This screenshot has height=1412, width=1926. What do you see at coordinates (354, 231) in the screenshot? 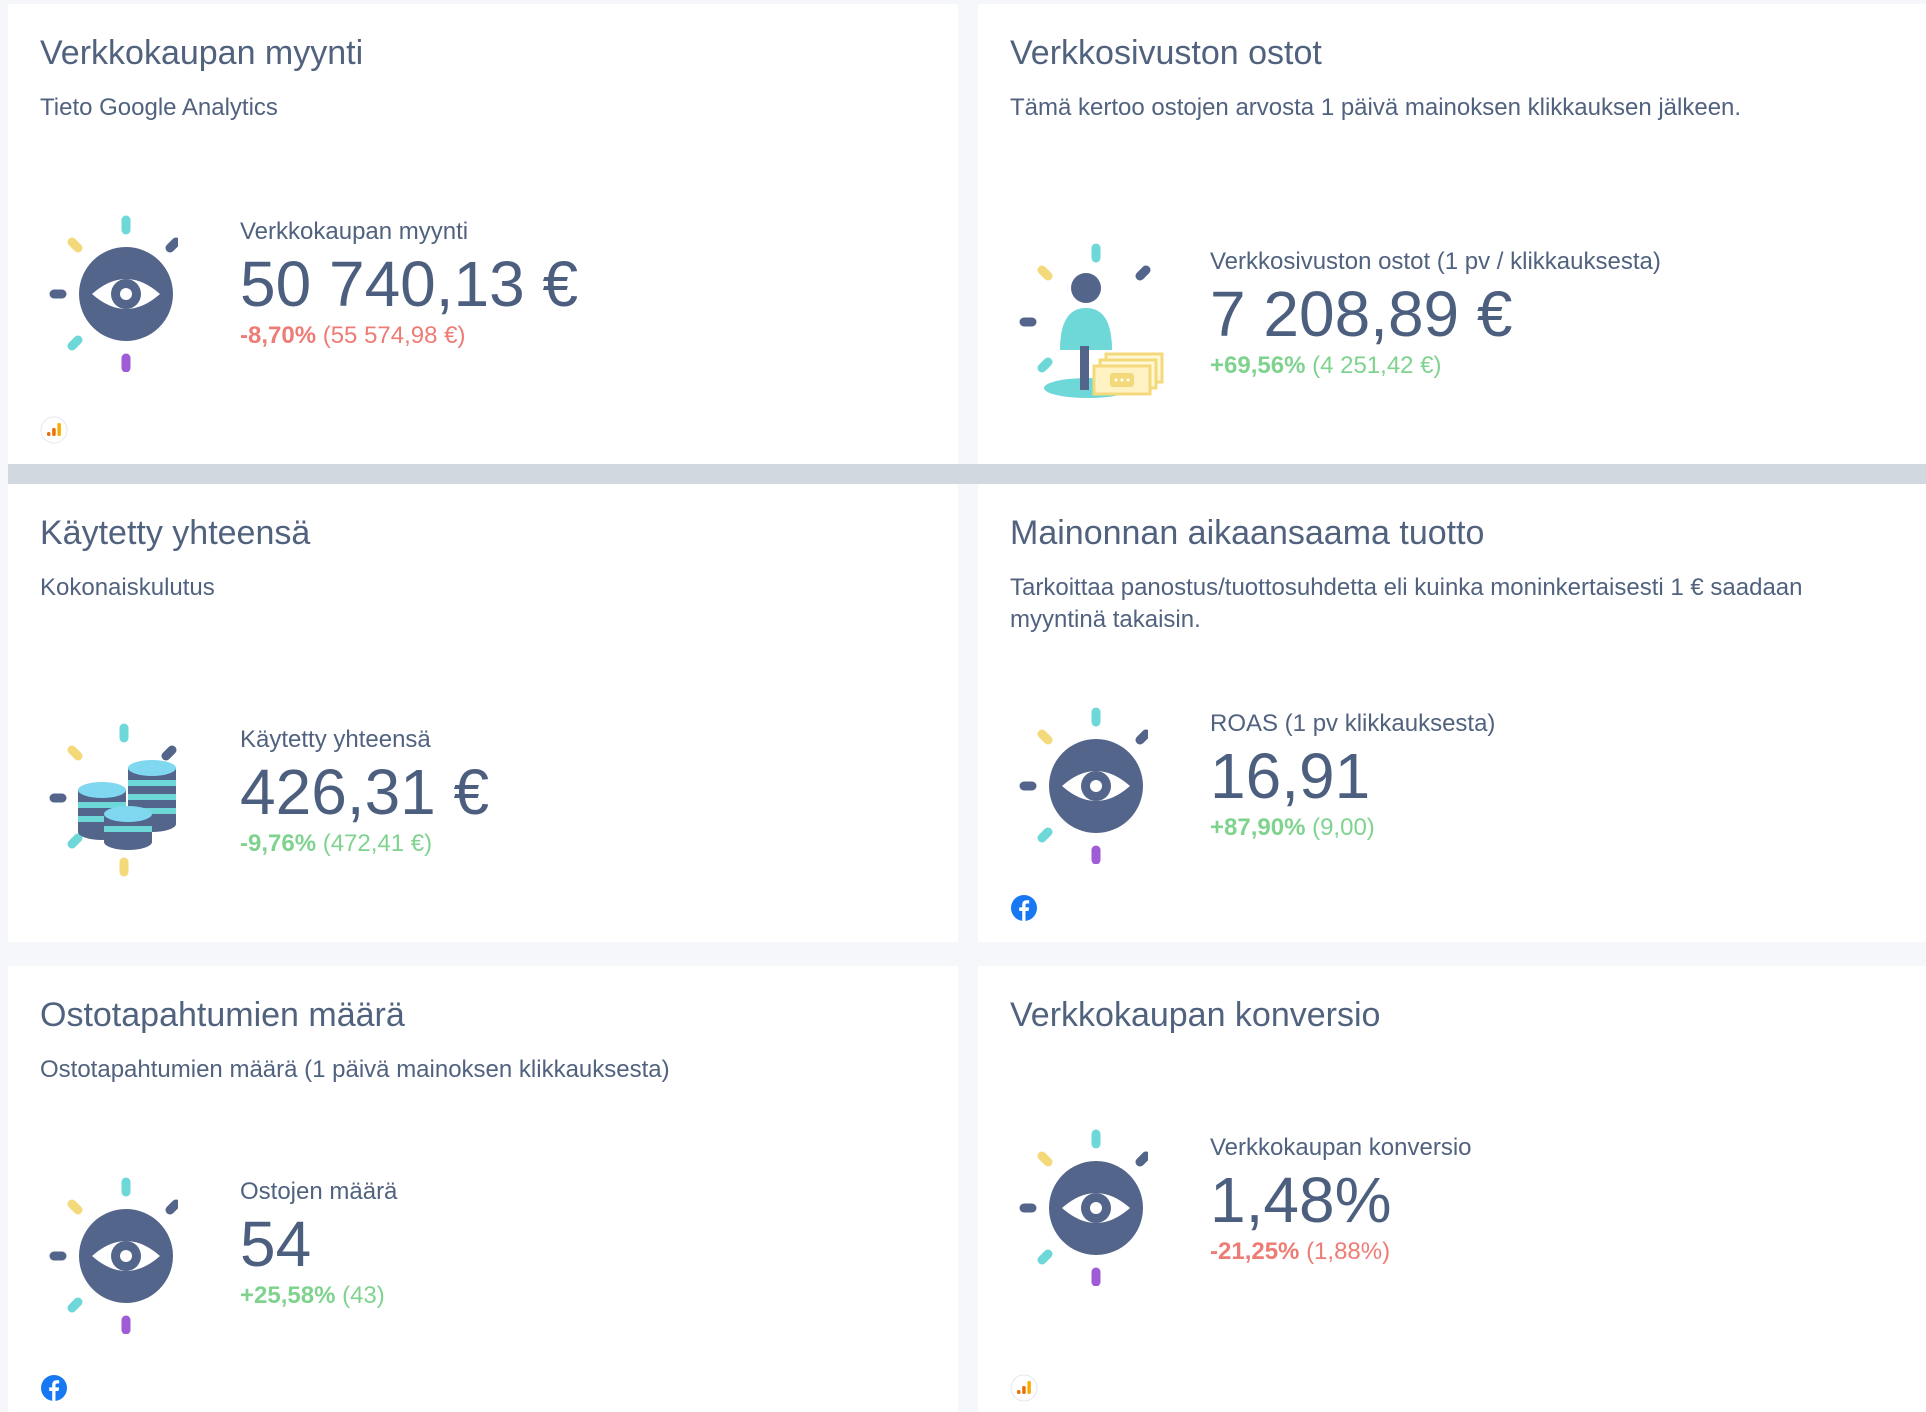
I see `metric-label: Verkkokaupan myynti` at bounding box center [354, 231].